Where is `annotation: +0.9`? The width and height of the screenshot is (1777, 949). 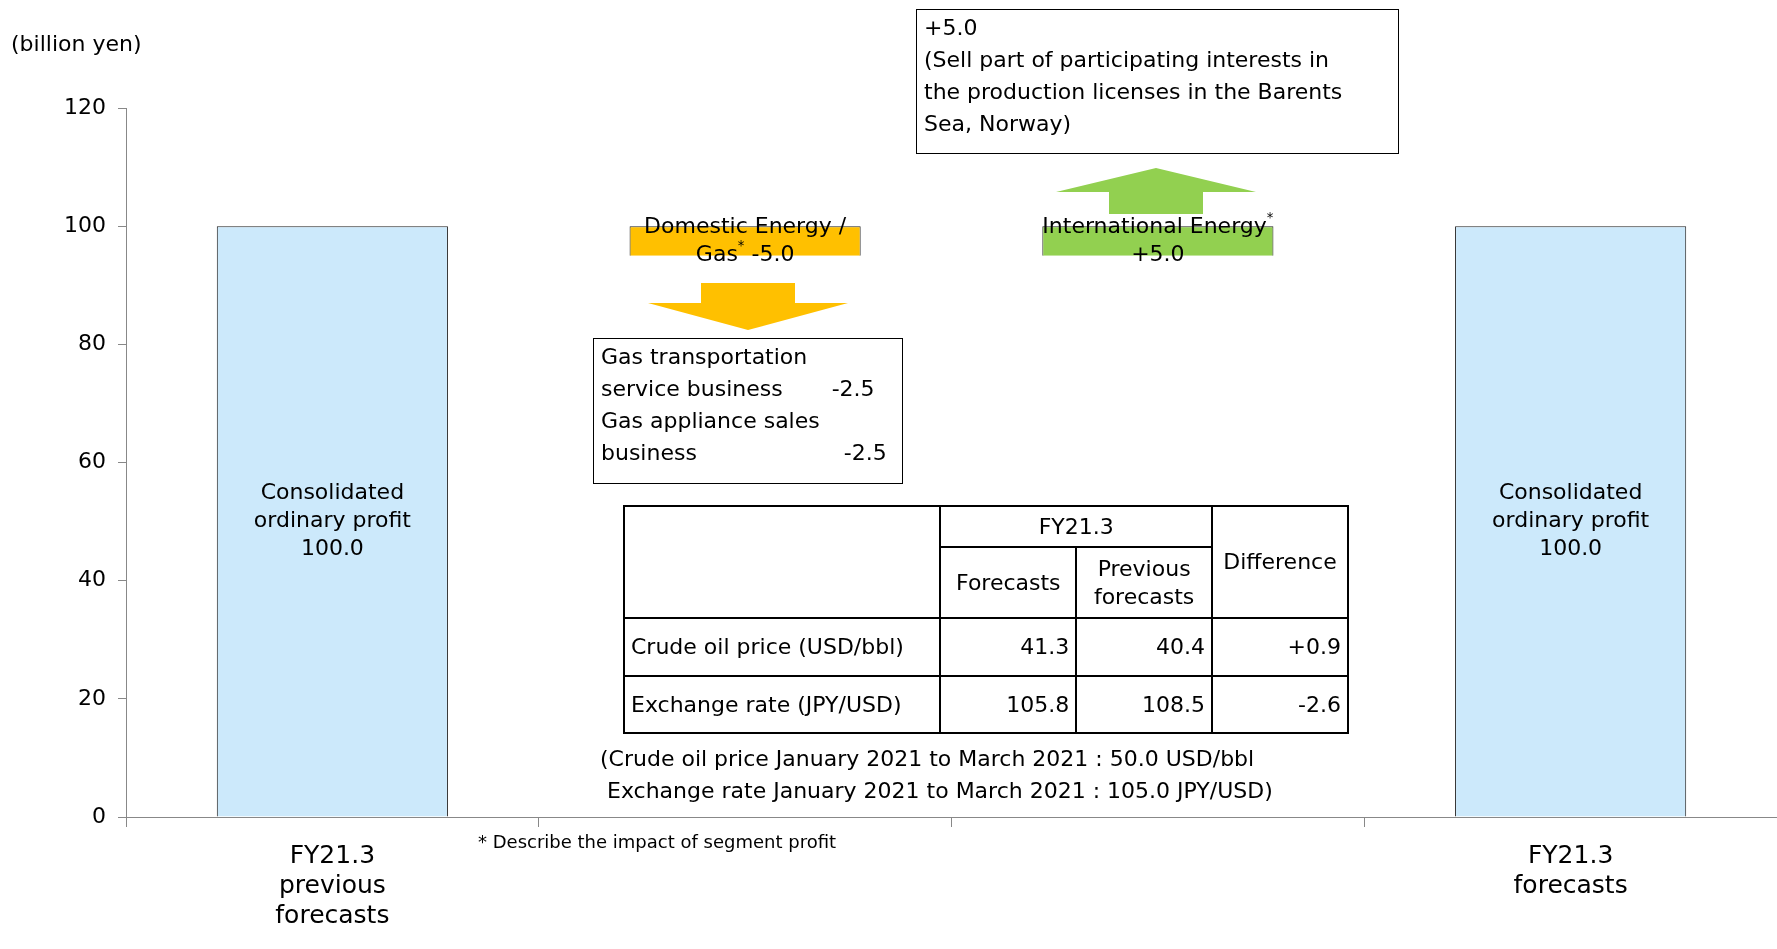
annotation: +0.9 is located at coordinates (1280, 647).